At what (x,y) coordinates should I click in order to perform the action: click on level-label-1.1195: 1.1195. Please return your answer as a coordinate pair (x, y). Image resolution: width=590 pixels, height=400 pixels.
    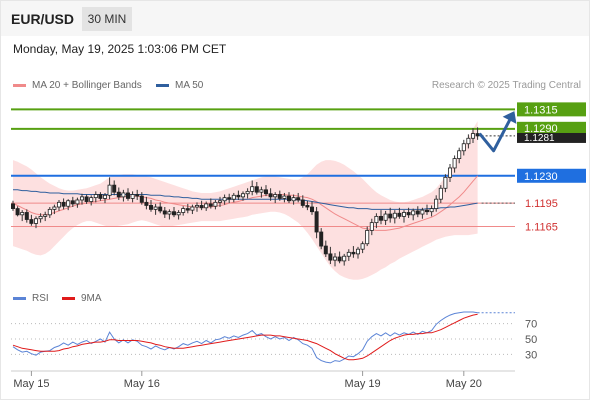
    Looking at the image, I should click on (541, 204).